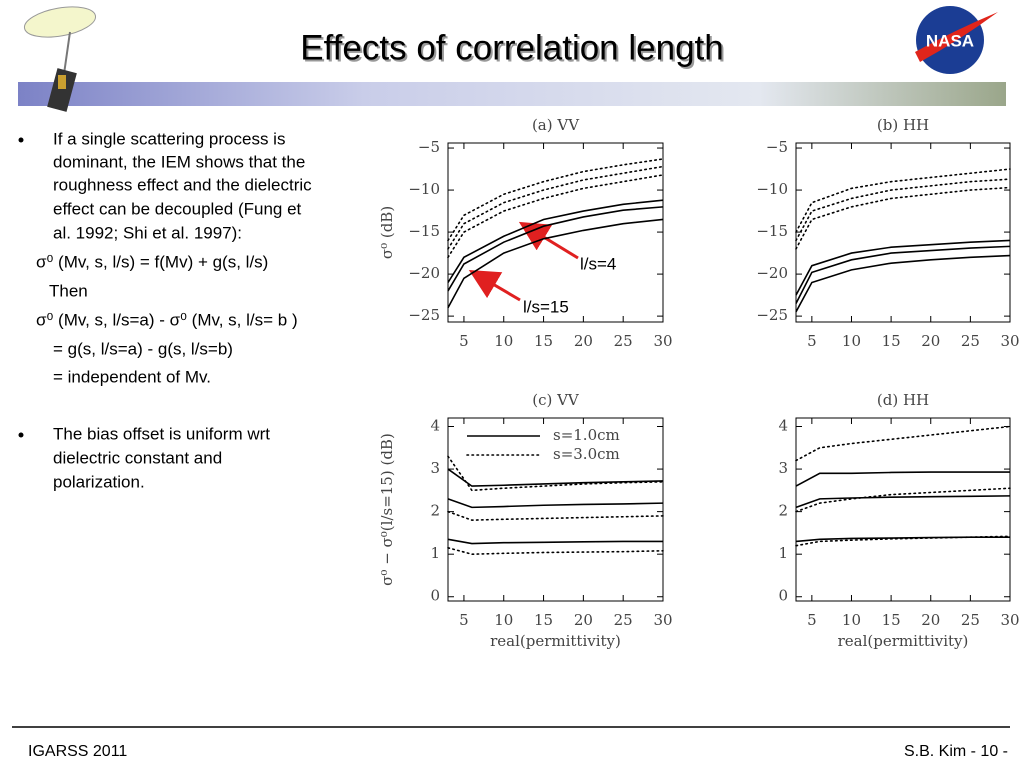  What do you see at coordinates (512, 94) in the screenshot?
I see `header-bar` at bounding box center [512, 94].